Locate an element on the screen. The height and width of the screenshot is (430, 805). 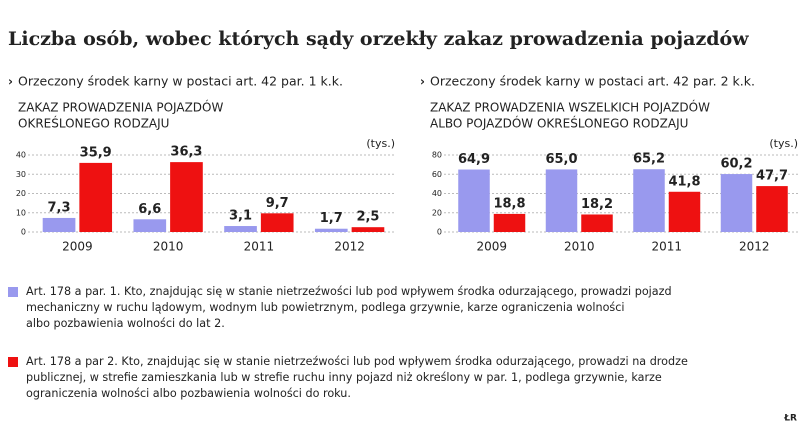
legend-text: albo pozbawienia wolności do lat 2. is located at coordinates (125, 323).